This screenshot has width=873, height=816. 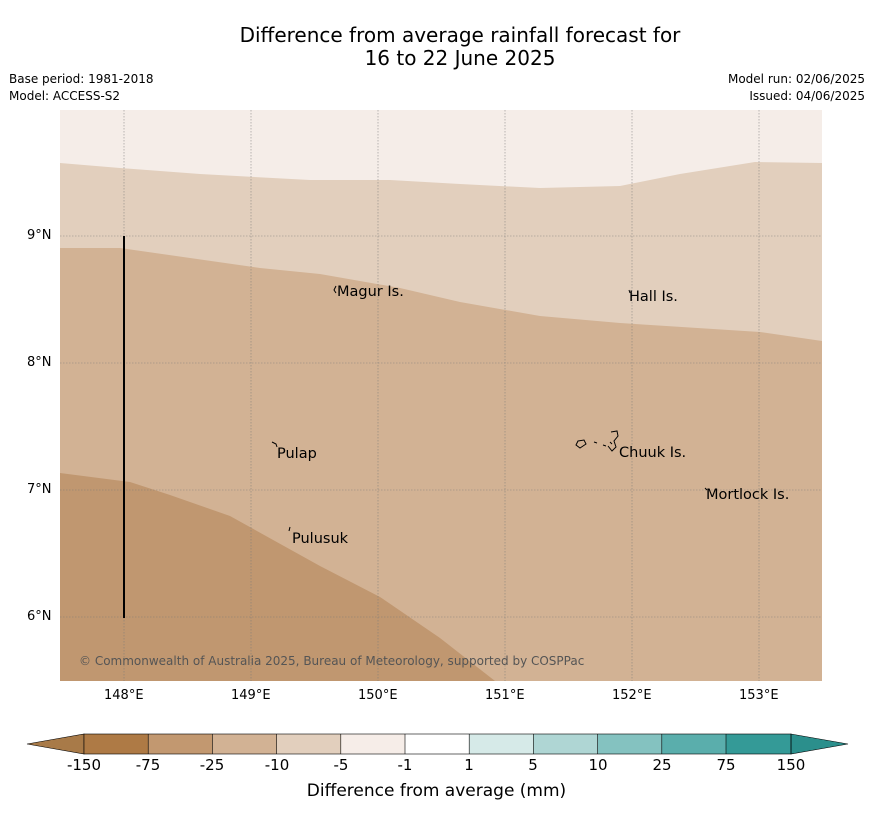 I want to click on colorbar-cell-minus150-minus75, so click(x=116, y=744).